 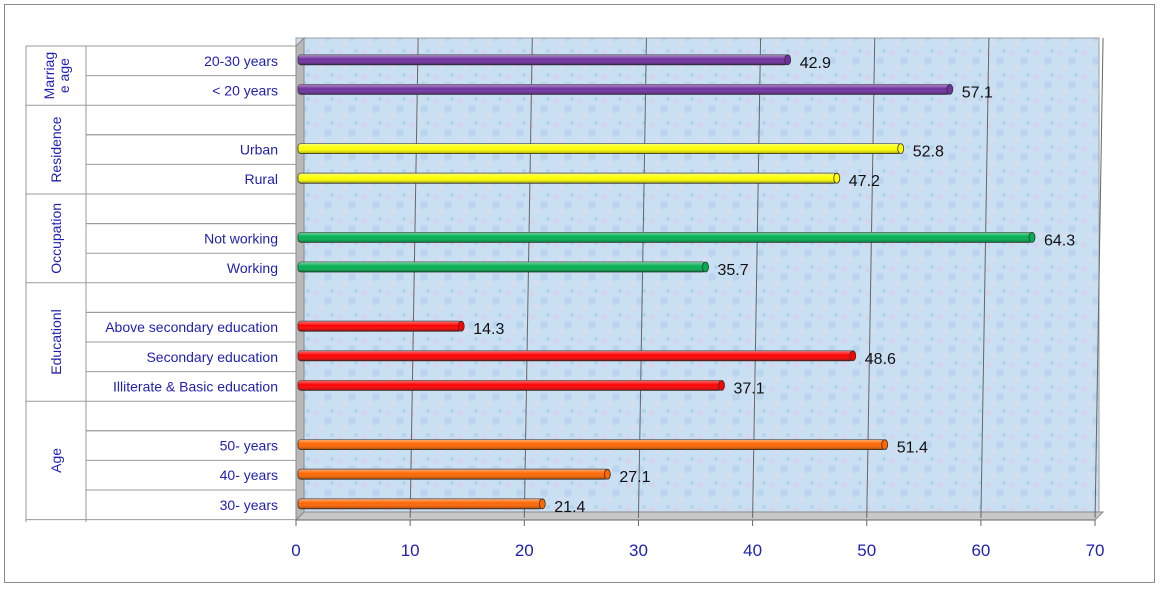 What do you see at coordinates (249, 446) in the screenshot?
I see `category-label: 50- years` at bounding box center [249, 446].